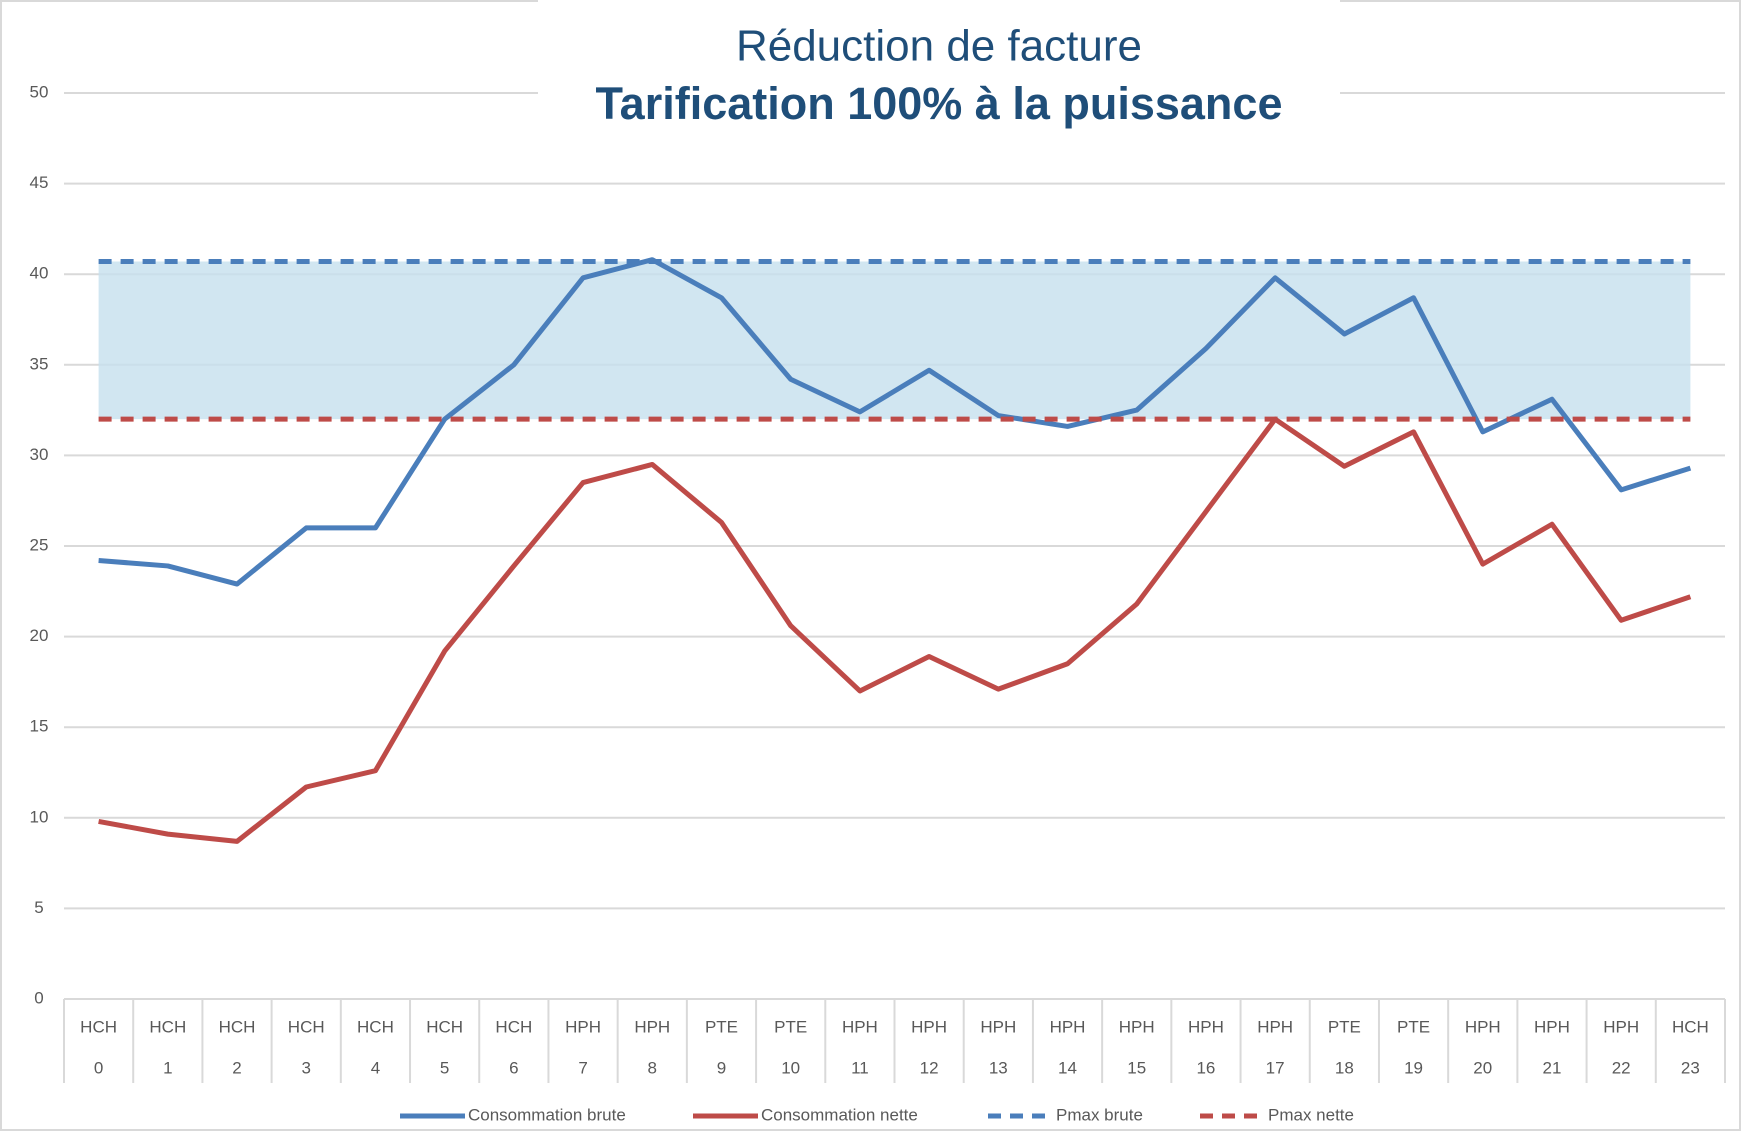 The image size is (1741, 1131). I want to click on x-tick-label: 6, so click(513, 1067).